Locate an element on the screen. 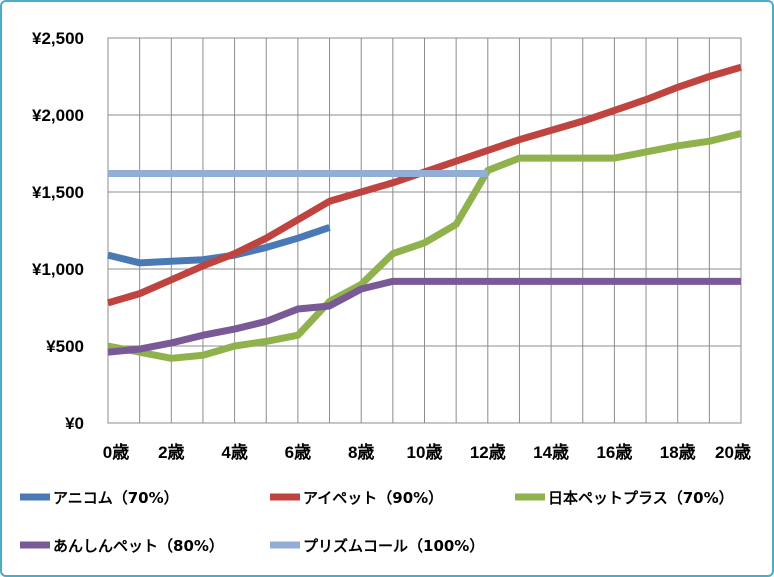 Image resolution: width=774 pixels, height=577 pixels. y-tick-label: ¥0 is located at coordinates (74, 423).